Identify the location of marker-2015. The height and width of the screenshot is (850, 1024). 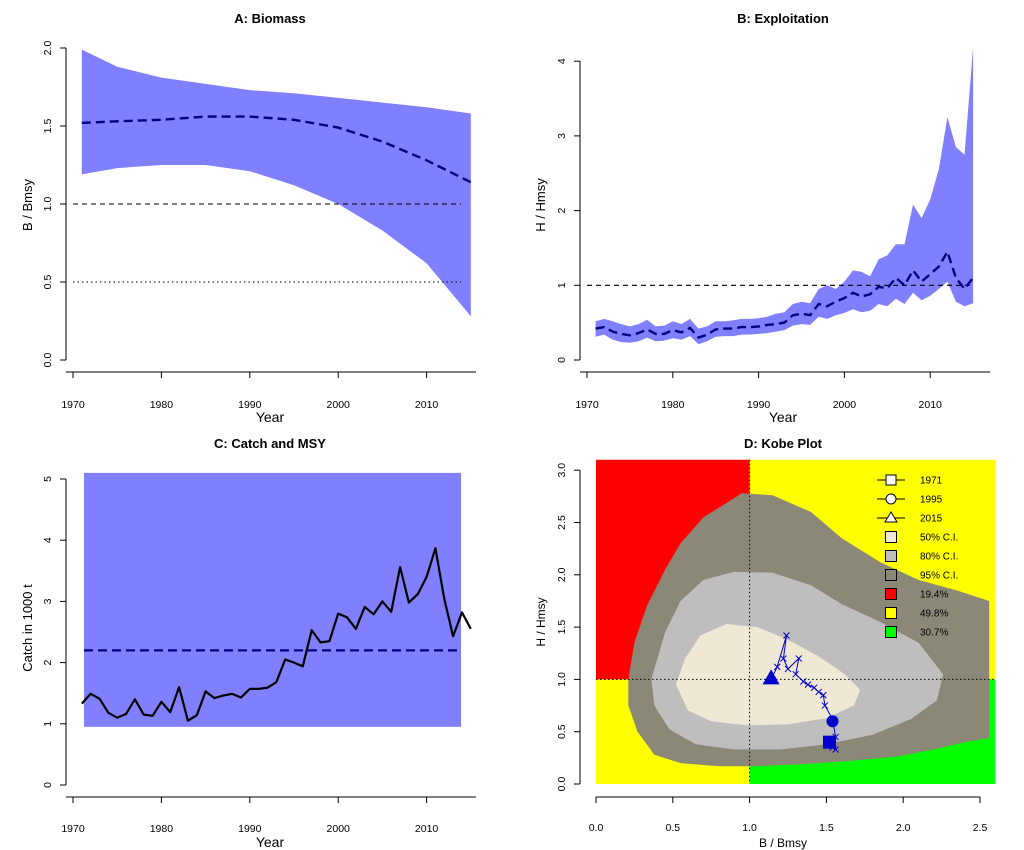
(771, 677).